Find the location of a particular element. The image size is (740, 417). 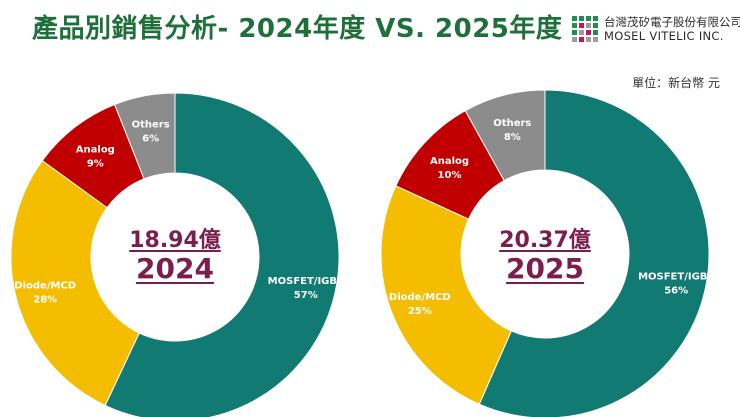

company-logo: 台灣茂矽電子股份有限公司 MOSEL VITELIC INC. is located at coordinates (655, 29).